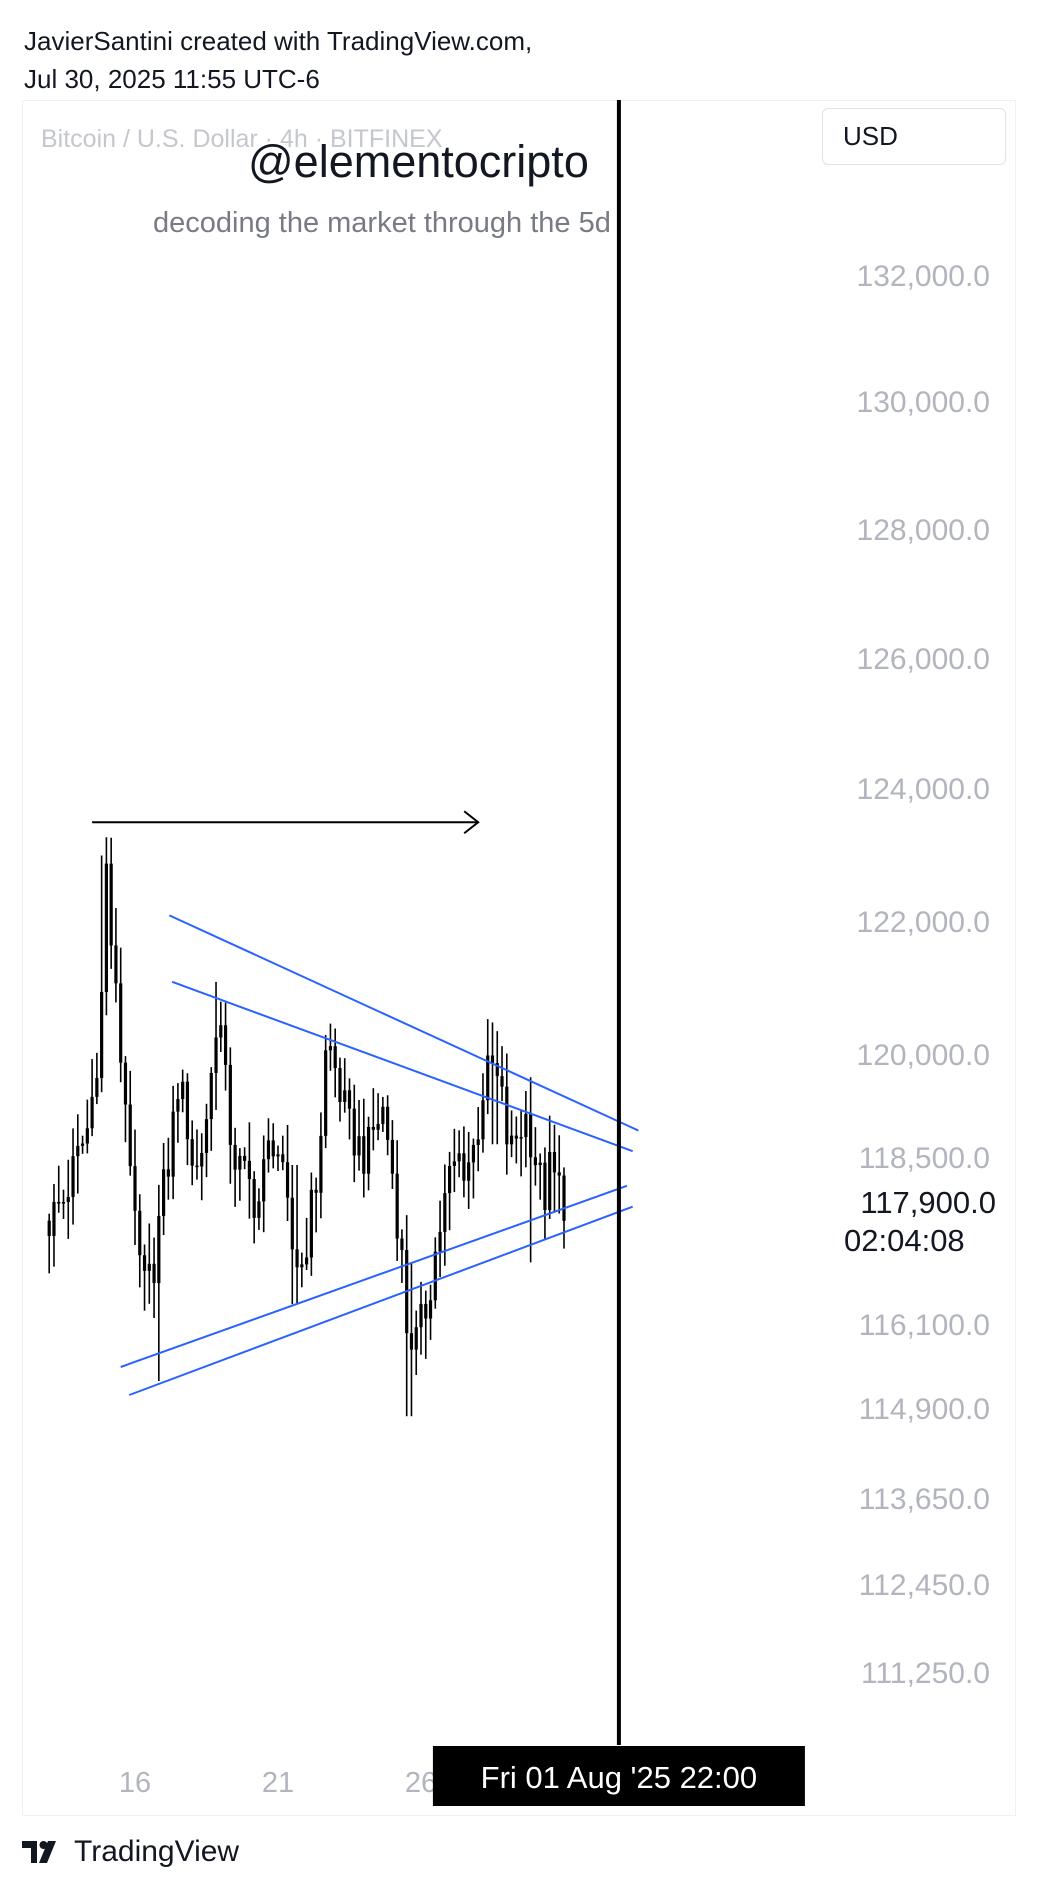 The width and height of the screenshot is (1038, 1891). Describe the element at coordinates (914, 136) in the screenshot. I see `currency-button: USD` at that location.